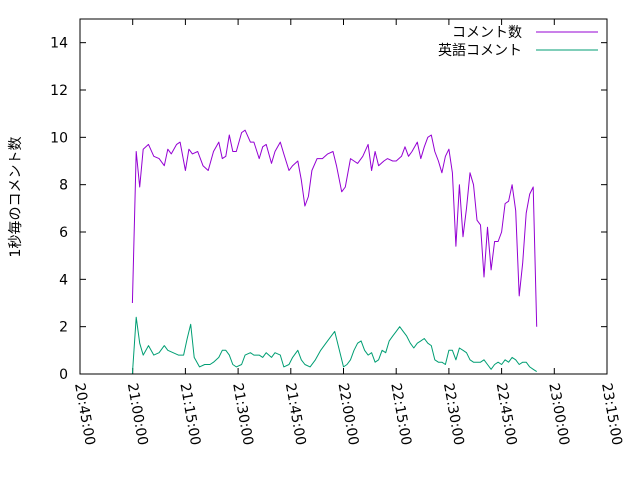  I want to click on x-tick-label: 23:15:00, so click(611, 414).